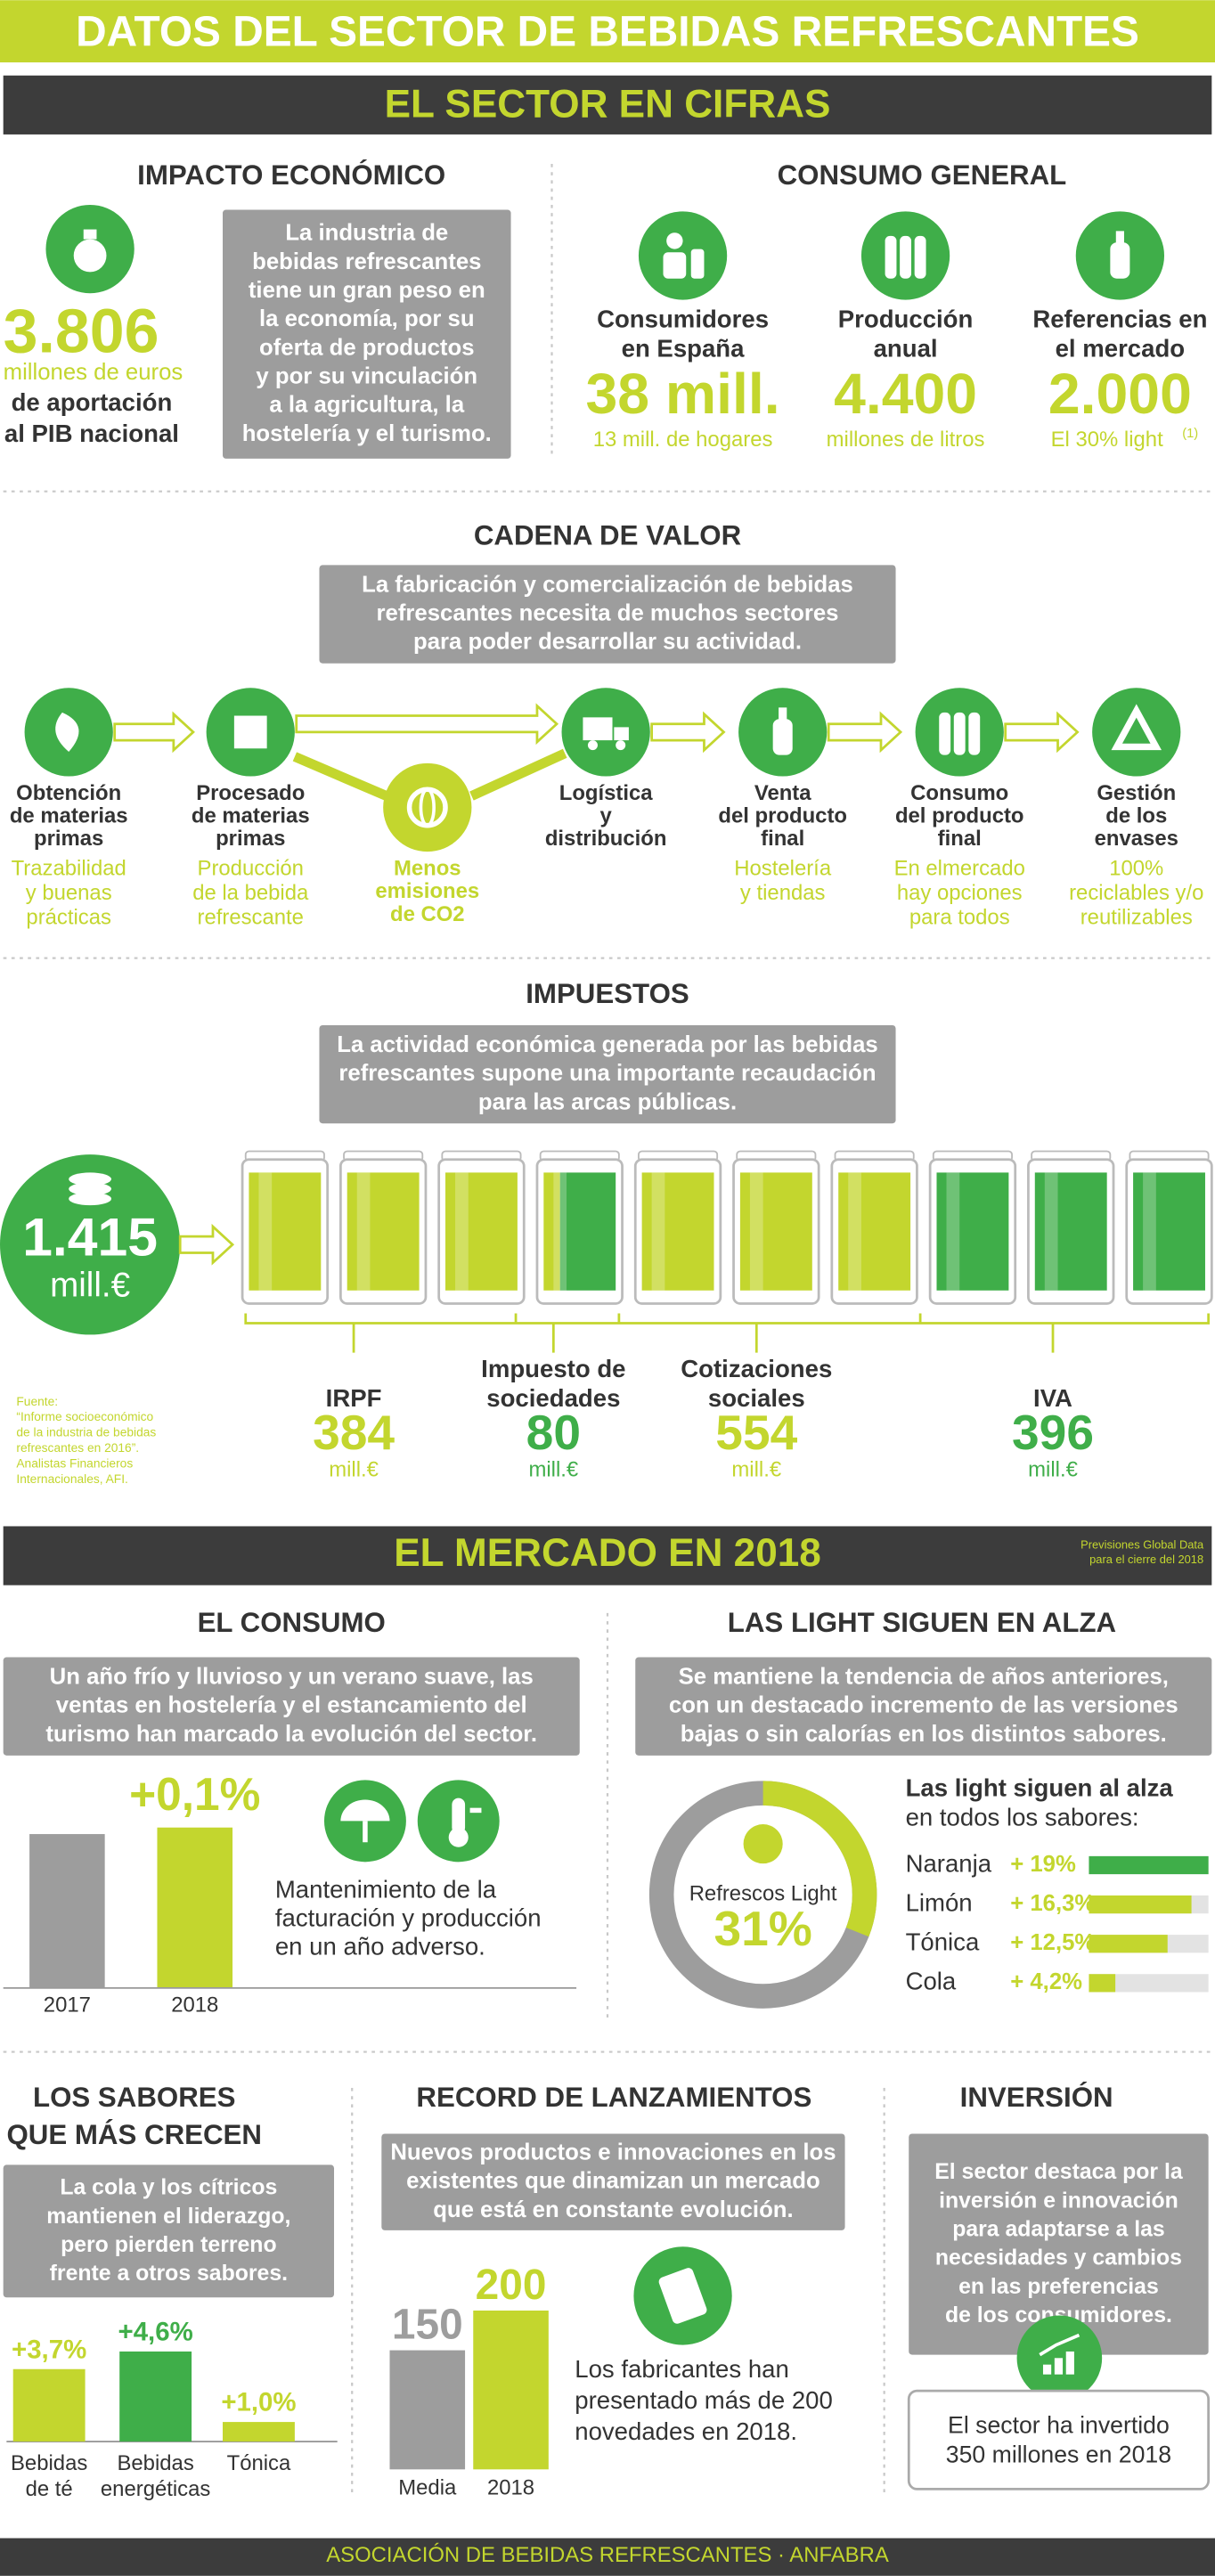 The image size is (1215, 2576). Describe the element at coordinates (194, 2005) in the screenshot. I see `category-label: 2018` at that location.